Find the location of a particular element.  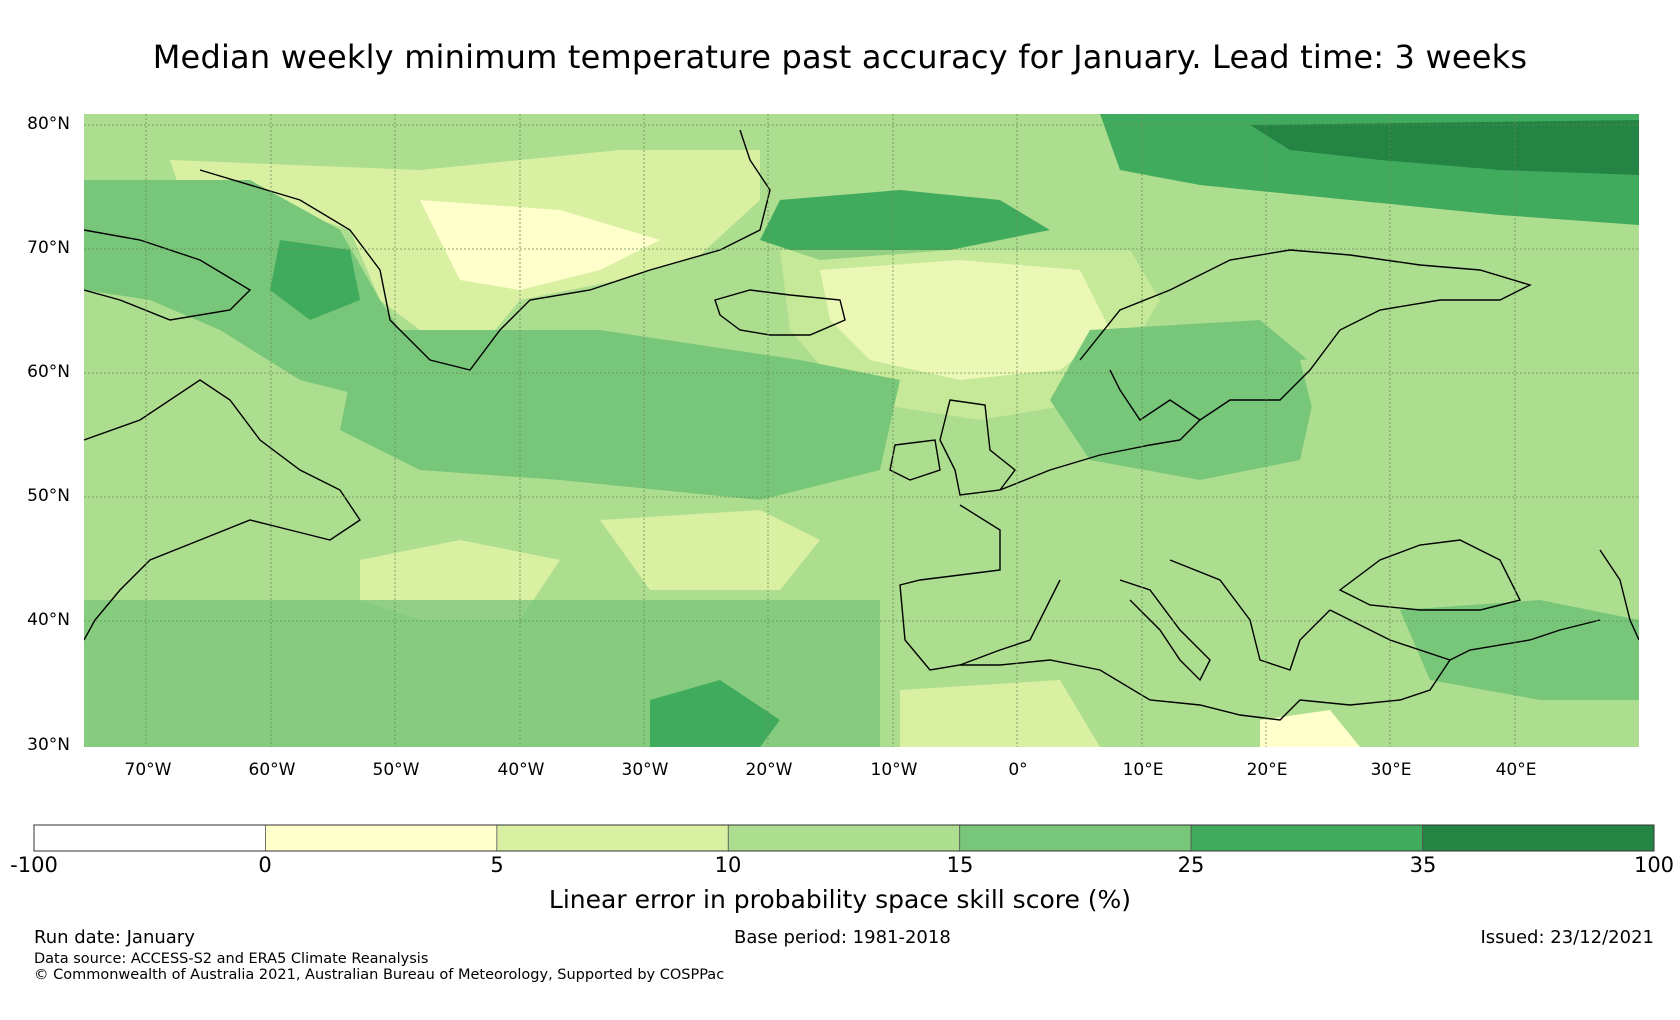

colorbar-tick-5: 5 is located at coordinates (497, 865).